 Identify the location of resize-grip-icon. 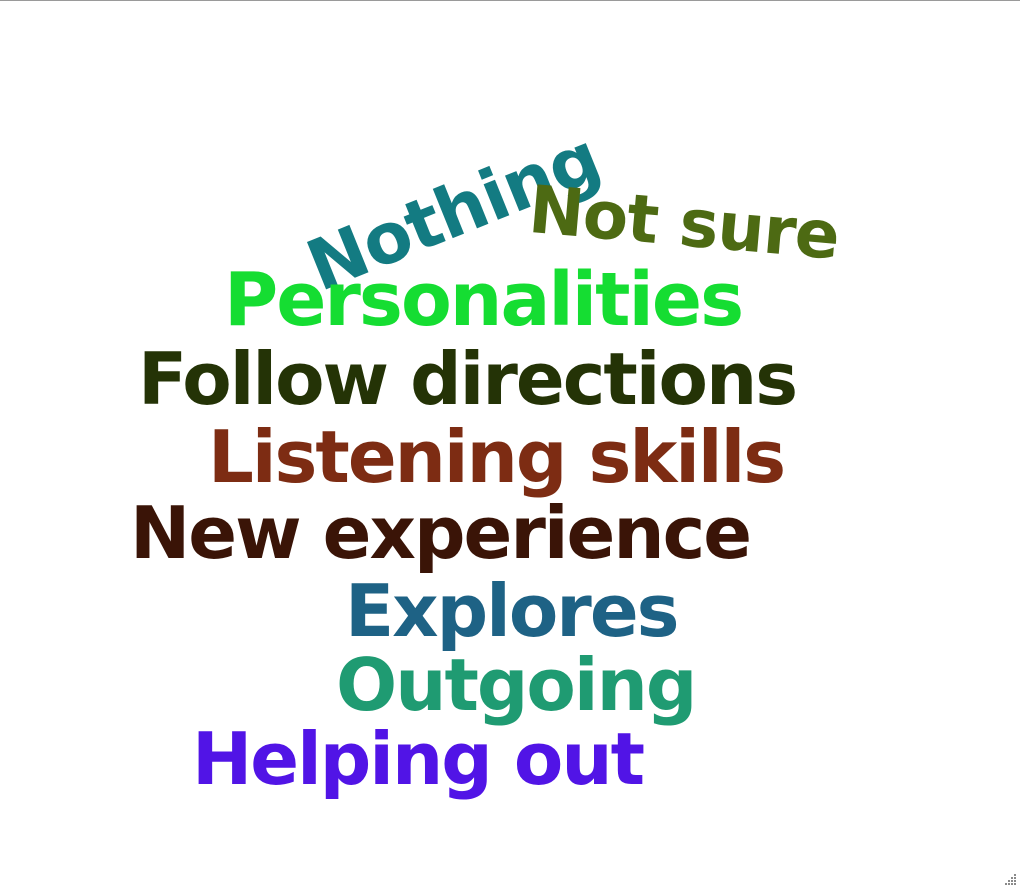
(1010, 878).